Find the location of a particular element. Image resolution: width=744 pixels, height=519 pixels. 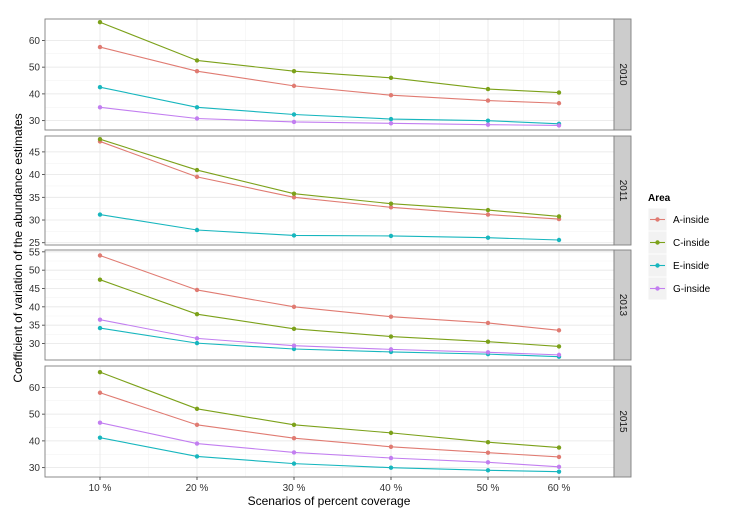

series-g-inside is located at coordinates (329, 445).